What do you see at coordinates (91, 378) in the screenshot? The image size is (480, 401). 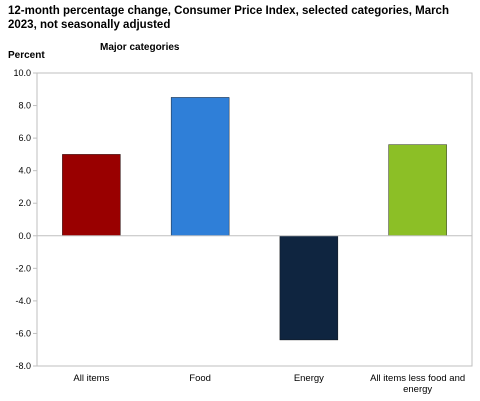 I see `x-category-label: All items` at bounding box center [91, 378].